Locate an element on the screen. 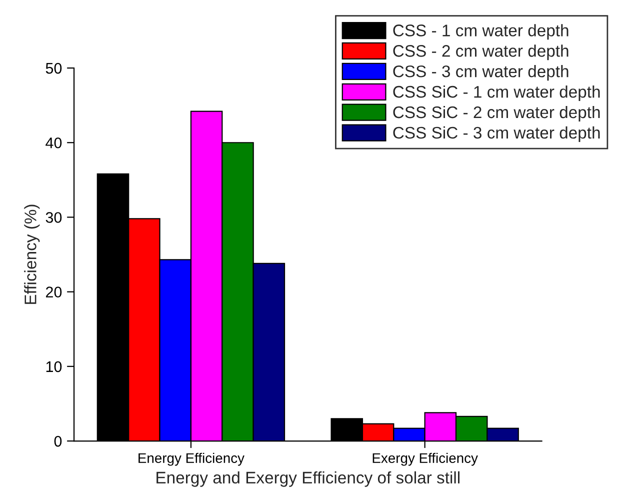  legend-label: CSS SiC - 3 cm water depth is located at coordinates (496, 134).